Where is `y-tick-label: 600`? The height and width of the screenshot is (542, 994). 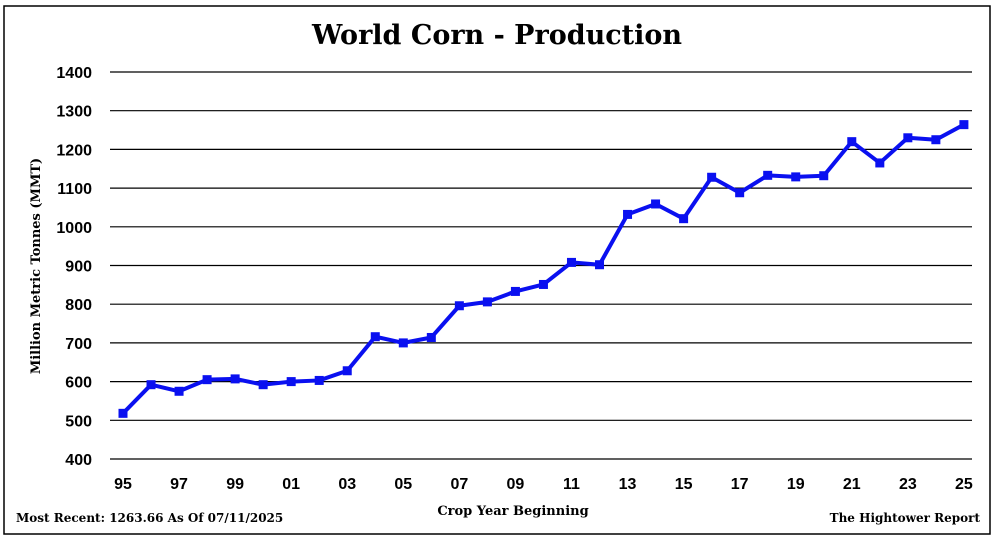 y-tick-label: 600 is located at coordinates (78, 383).